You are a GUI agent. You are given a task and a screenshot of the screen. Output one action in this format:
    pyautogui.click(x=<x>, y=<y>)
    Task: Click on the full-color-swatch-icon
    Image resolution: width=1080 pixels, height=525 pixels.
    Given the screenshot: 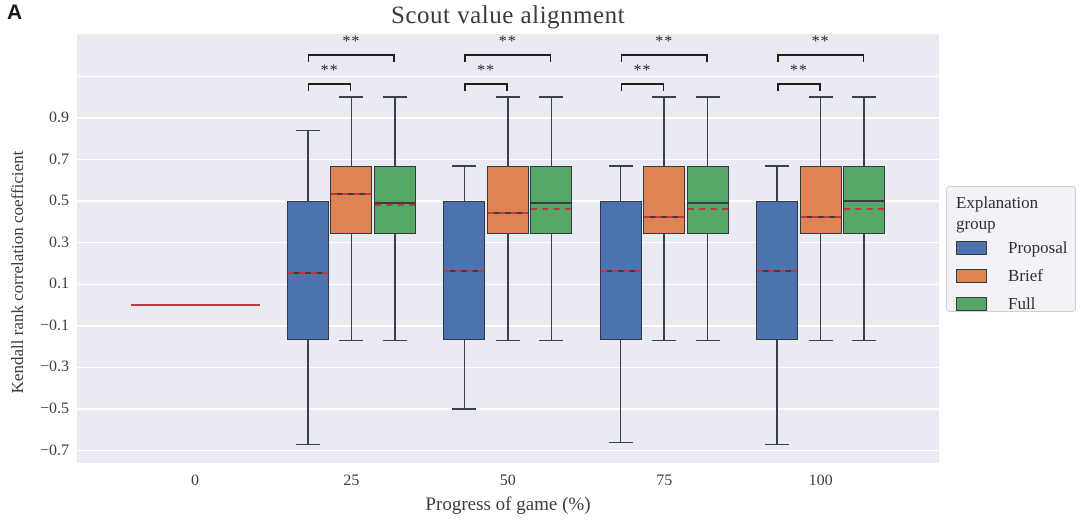 What is the action you would take?
    pyautogui.click(x=971, y=304)
    